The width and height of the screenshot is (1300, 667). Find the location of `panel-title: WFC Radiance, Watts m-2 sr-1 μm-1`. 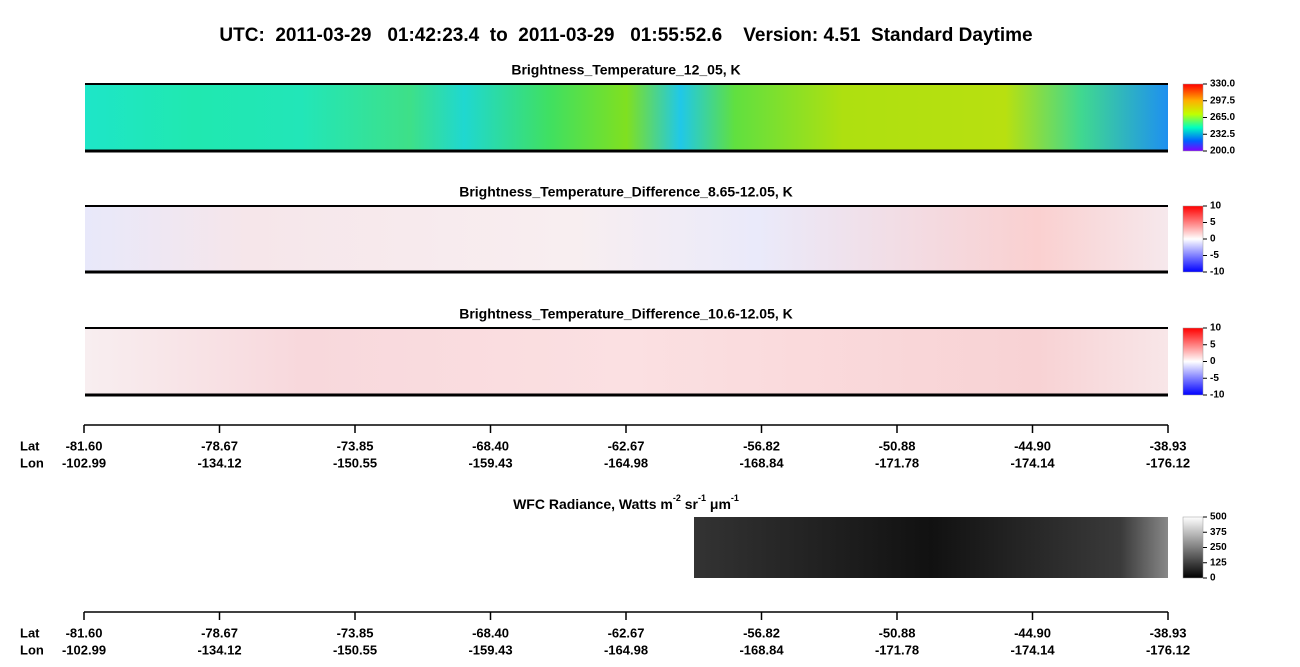

panel-title: WFC Radiance, Watts m-2 sr-1 μm-1 is located at coordinates (626, 502).